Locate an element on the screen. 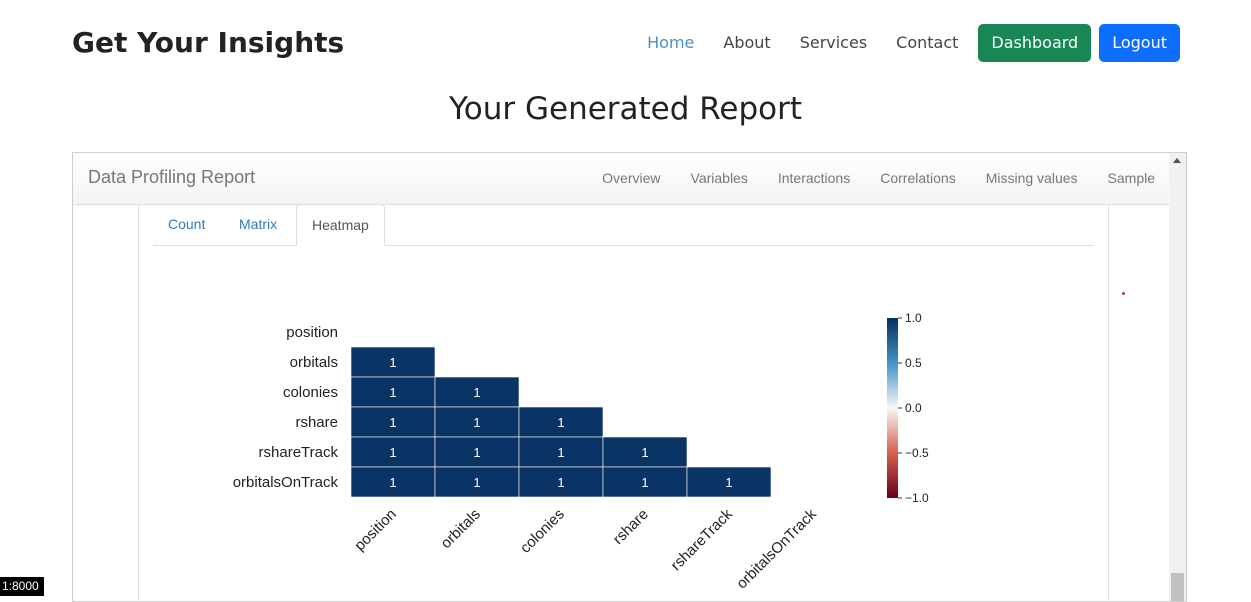 The height and width of the screenshot is (602, 1251). scroll-up-arrow-icon is located at coordinates (1177, 160).